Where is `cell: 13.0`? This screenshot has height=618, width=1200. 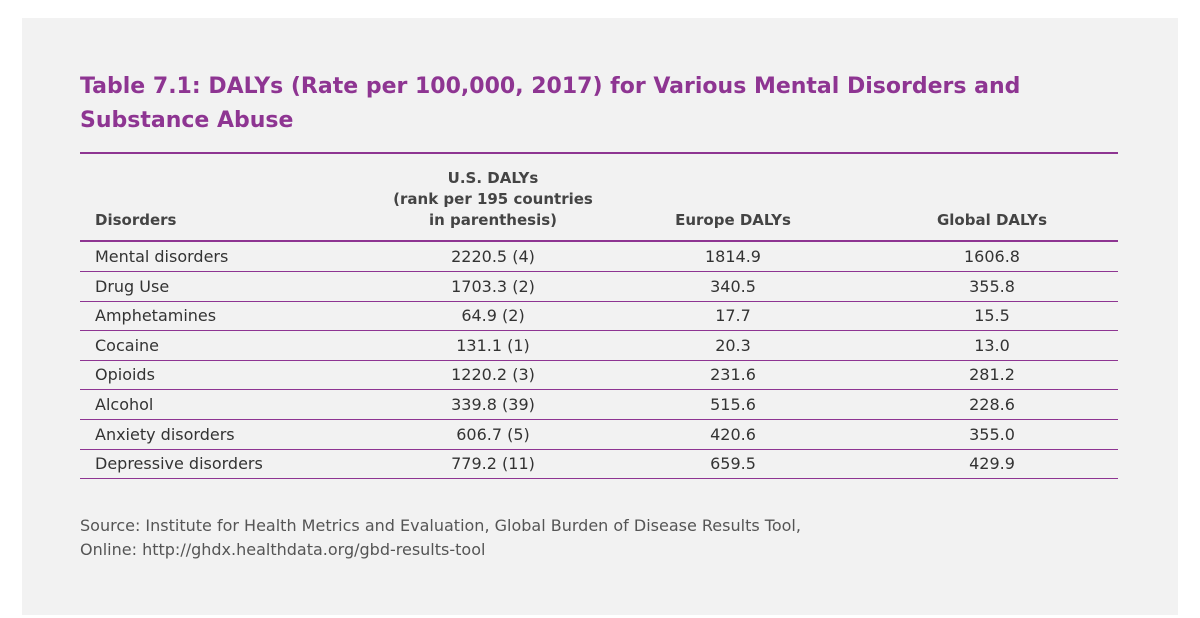 cell: 13.0 is located at coordinates (992, 345).